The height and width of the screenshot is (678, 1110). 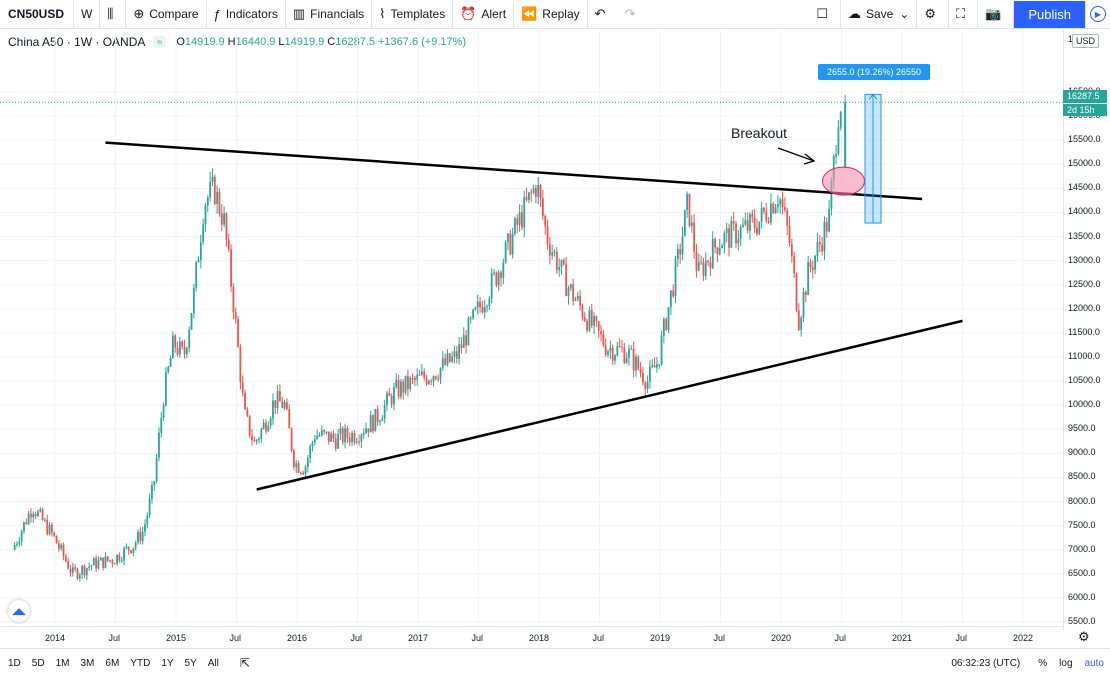 I want to click on range-button-ytd: YTD, so click(x=140, y=663).